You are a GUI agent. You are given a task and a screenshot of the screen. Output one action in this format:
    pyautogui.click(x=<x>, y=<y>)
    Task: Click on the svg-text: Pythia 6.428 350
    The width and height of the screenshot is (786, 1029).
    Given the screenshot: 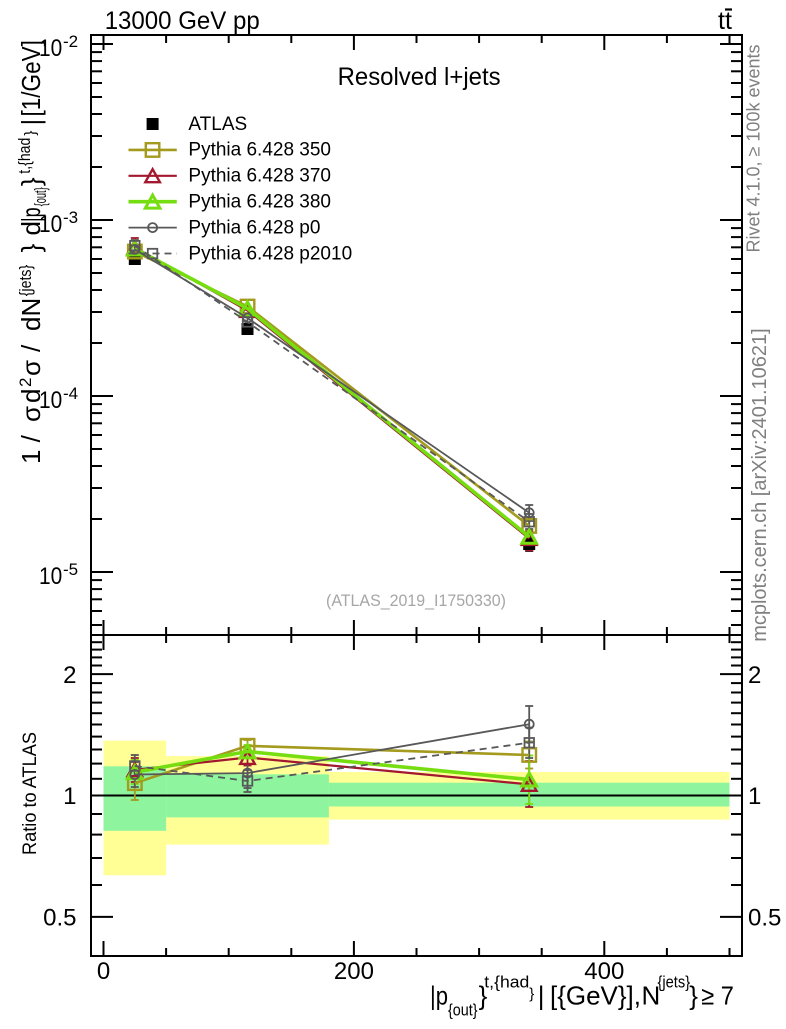 What is the action you would take?
    pyautogui.click(x=259, y=150)
    